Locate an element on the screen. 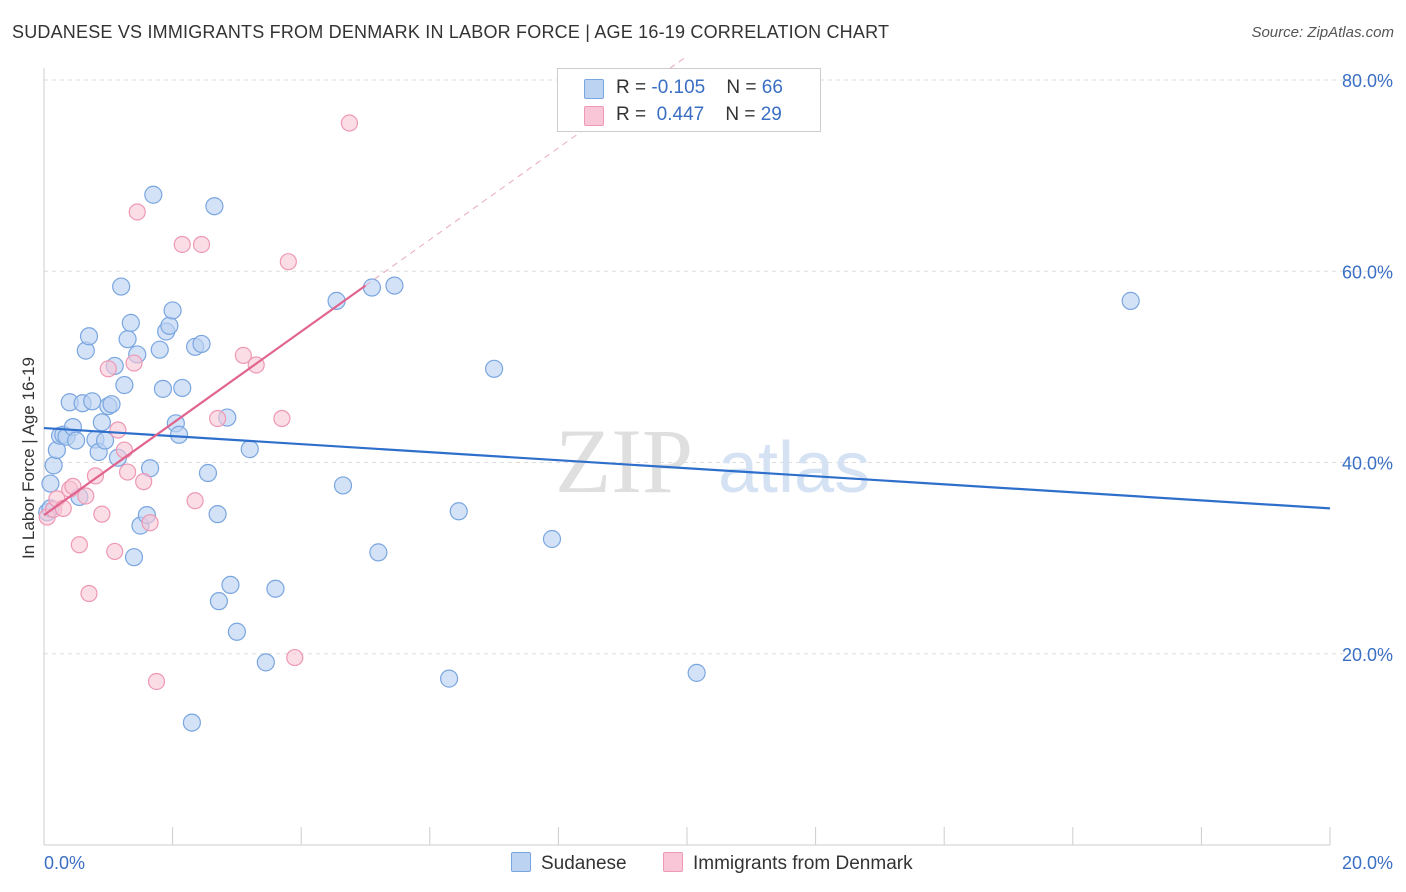 Image resolution: width=1406 pixels, height=892 pixels. y-tick-label: 60.0% is located at coordinates (1367, 272).